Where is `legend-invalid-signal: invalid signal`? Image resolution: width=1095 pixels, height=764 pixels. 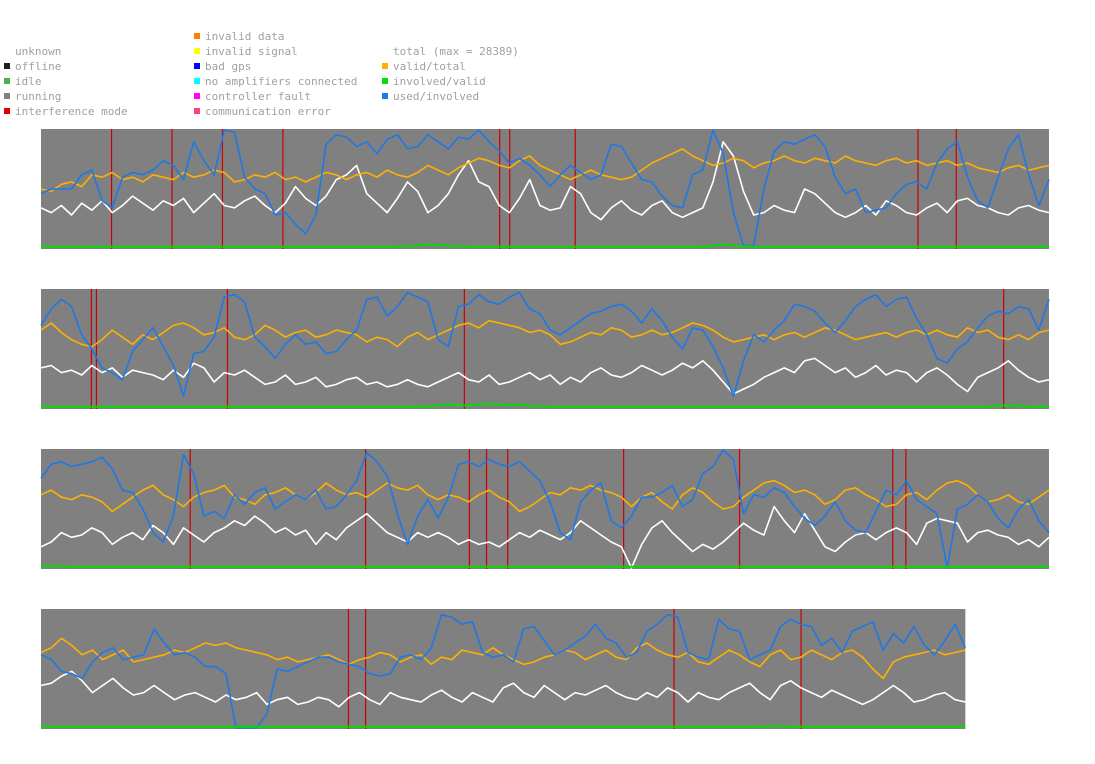
legend-invalid-signal: invalid signal is located at coordinates (246, 51).